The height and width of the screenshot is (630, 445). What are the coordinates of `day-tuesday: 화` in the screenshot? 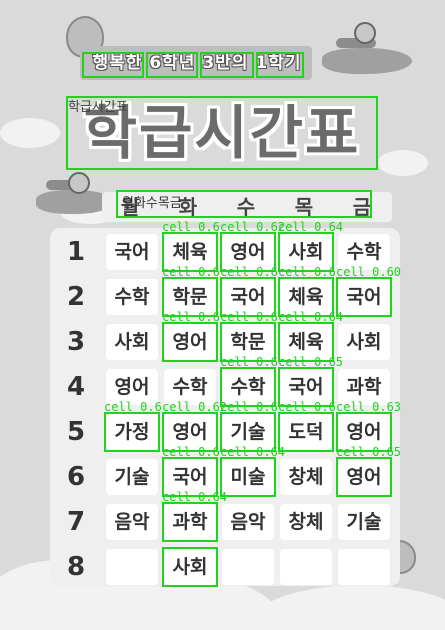 It's located at (188, 207).